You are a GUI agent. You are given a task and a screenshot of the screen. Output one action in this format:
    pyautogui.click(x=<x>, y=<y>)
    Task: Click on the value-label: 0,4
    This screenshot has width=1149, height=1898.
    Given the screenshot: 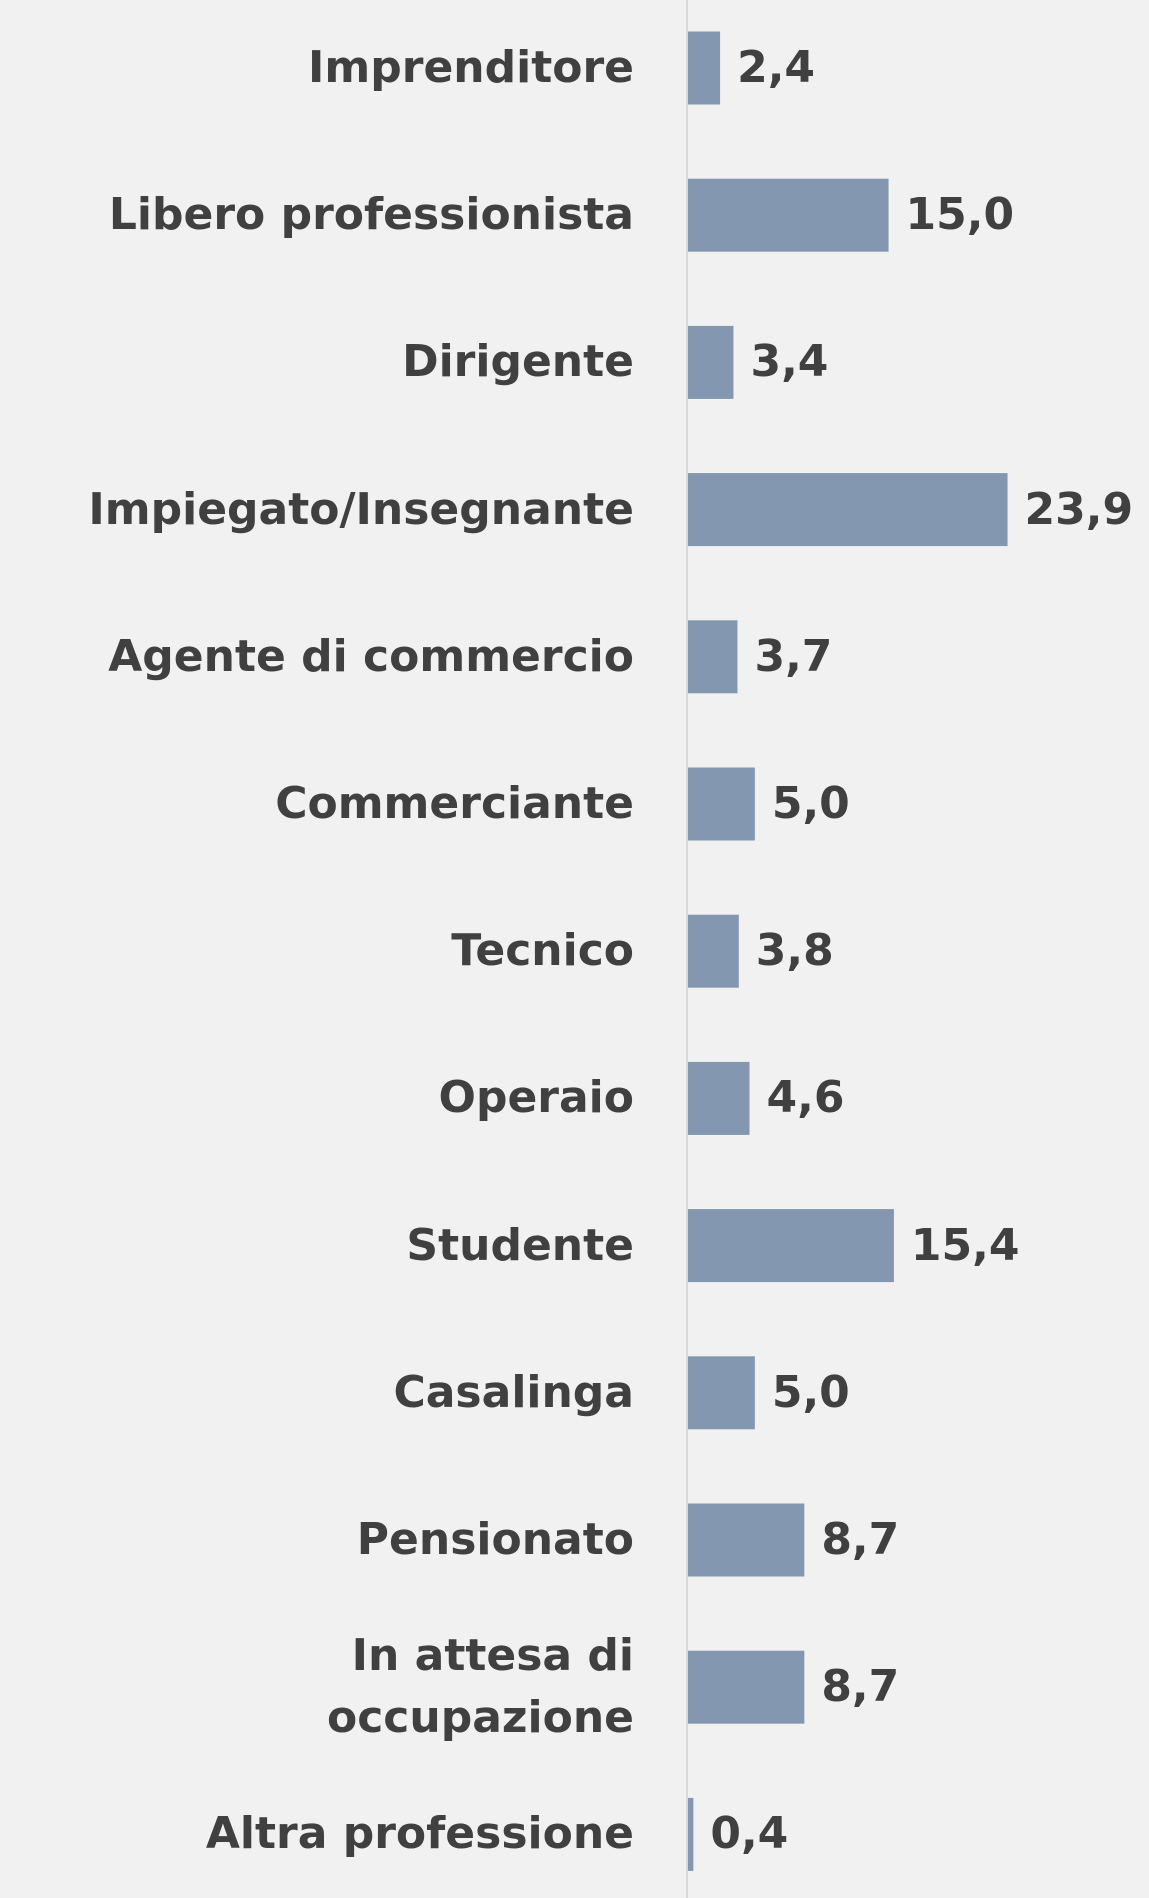 What is the action you would take?
    pyautogui.click(x=749, y=1834)
    